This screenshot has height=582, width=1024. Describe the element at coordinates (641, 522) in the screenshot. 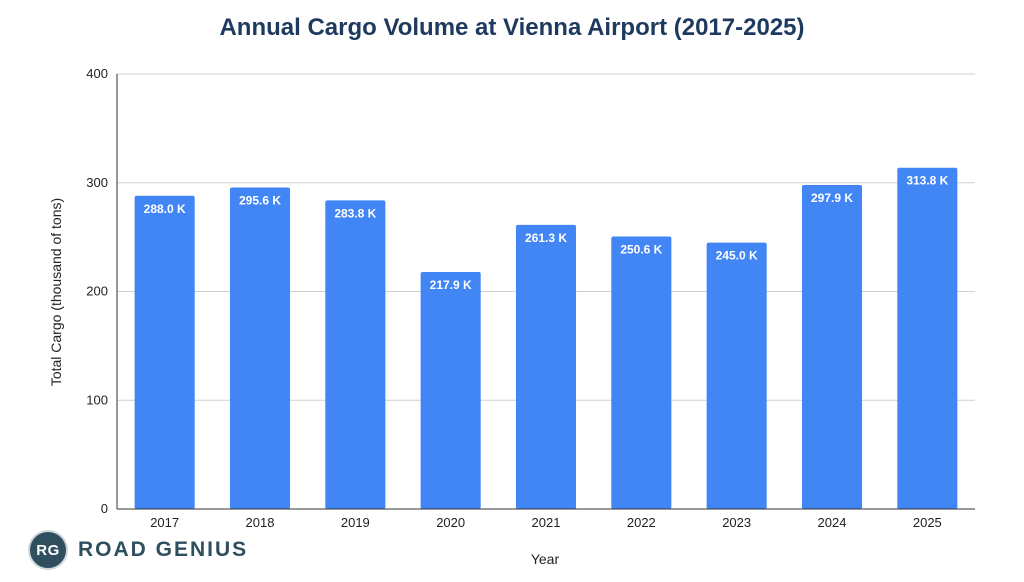

I see `x-tick-label: 2022` at that location.